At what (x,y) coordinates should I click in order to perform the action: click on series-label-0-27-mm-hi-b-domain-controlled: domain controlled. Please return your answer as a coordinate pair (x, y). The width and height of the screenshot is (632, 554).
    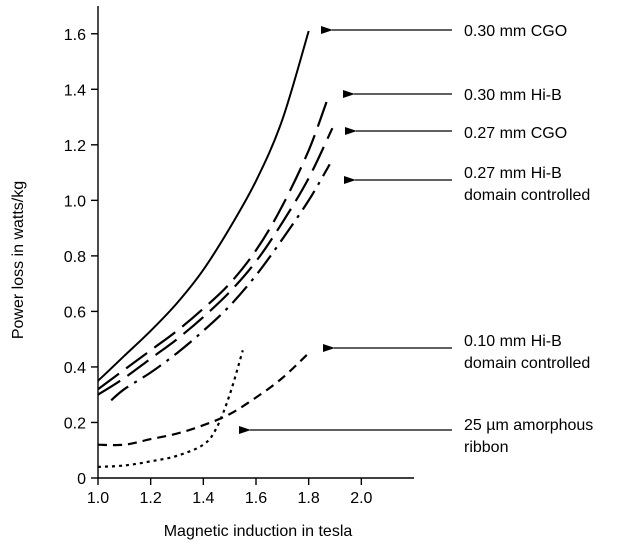
    Looking at the image, I should click on (527, 195).